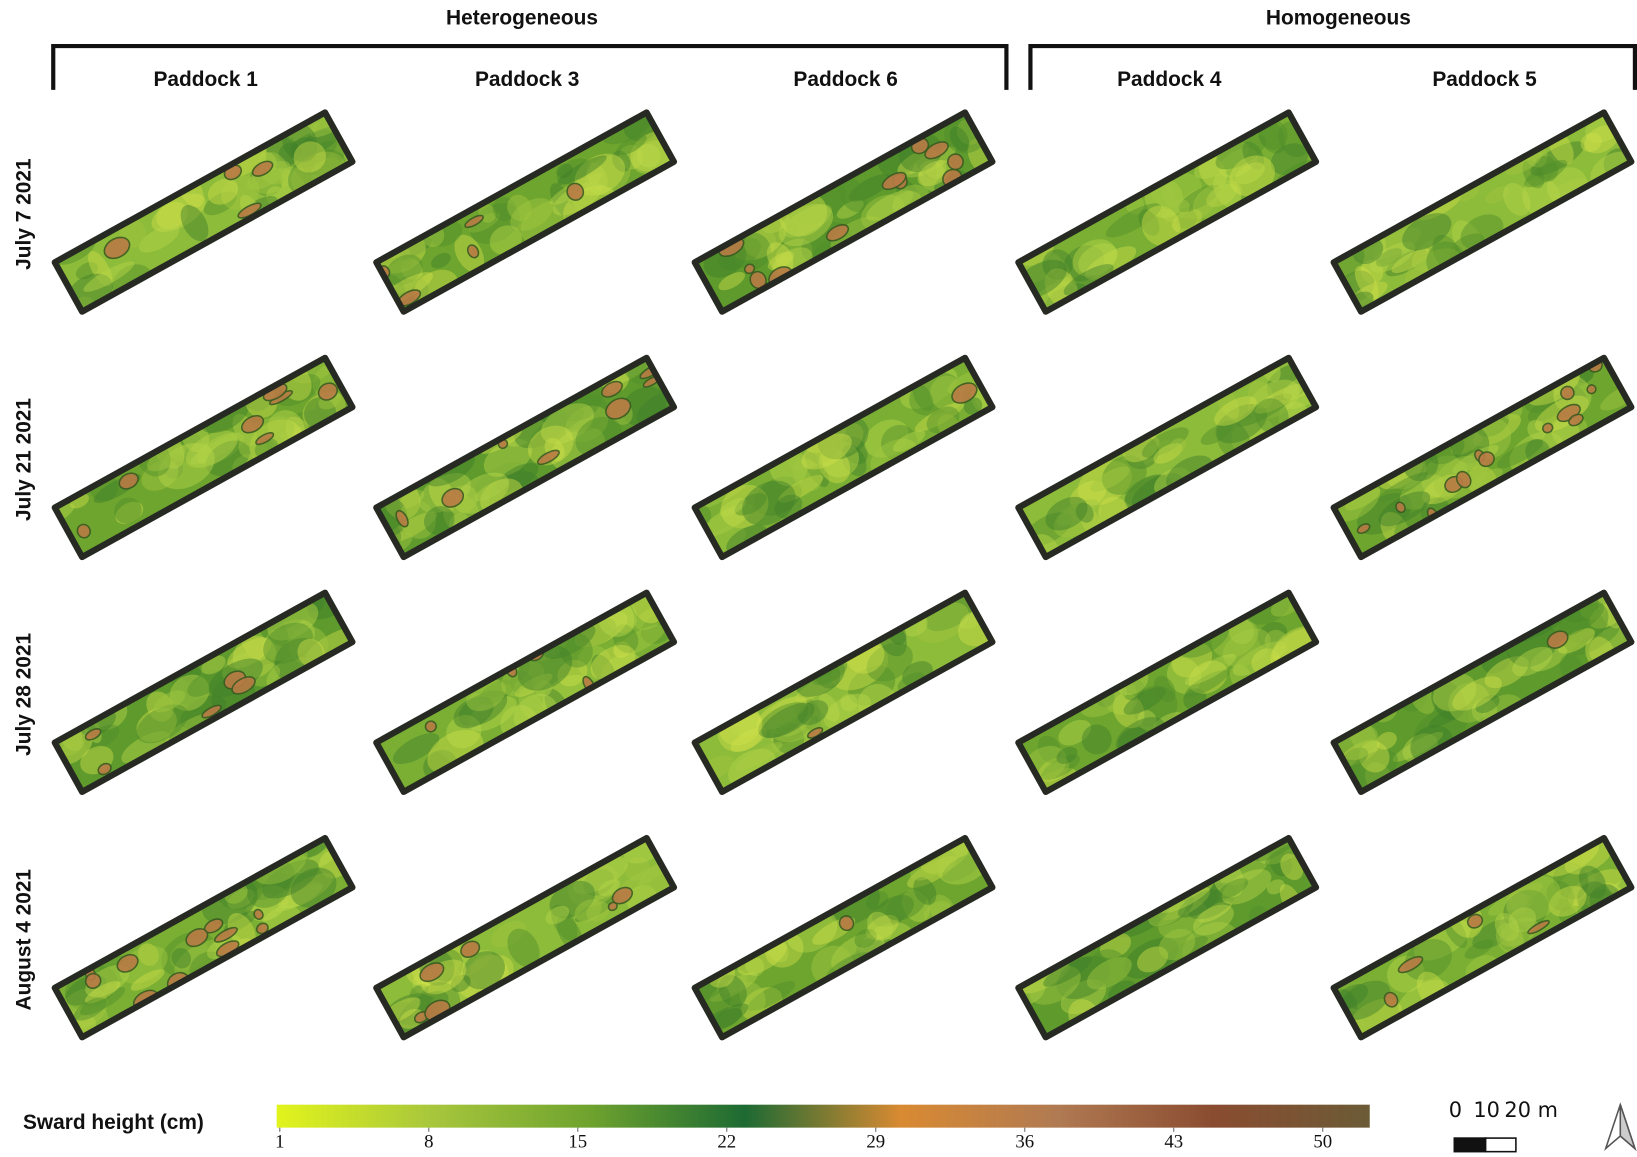 The width and height of the screenshot is (1637, 1157). I want to click on paddock-label: Paddock 6, so click(845, 79).